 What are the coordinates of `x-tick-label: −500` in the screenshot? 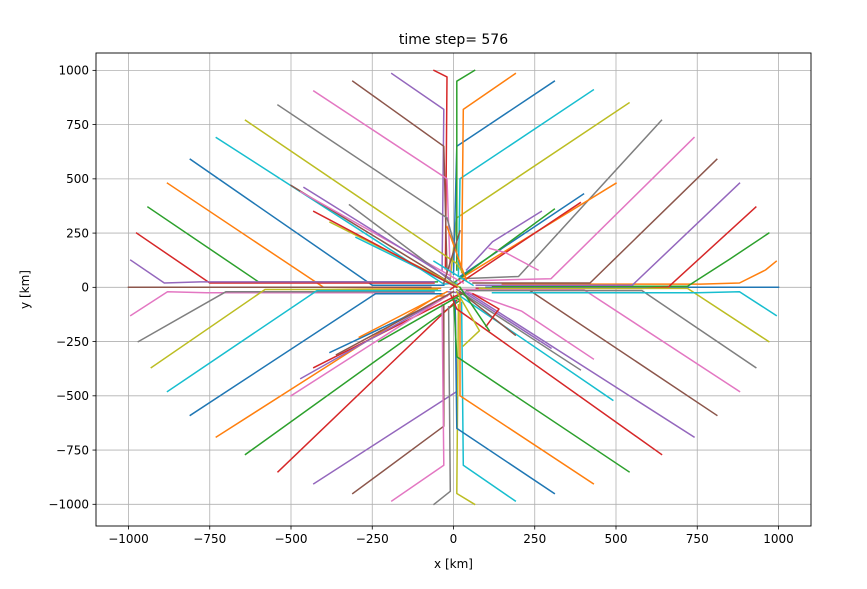 It's located at (291, 539).